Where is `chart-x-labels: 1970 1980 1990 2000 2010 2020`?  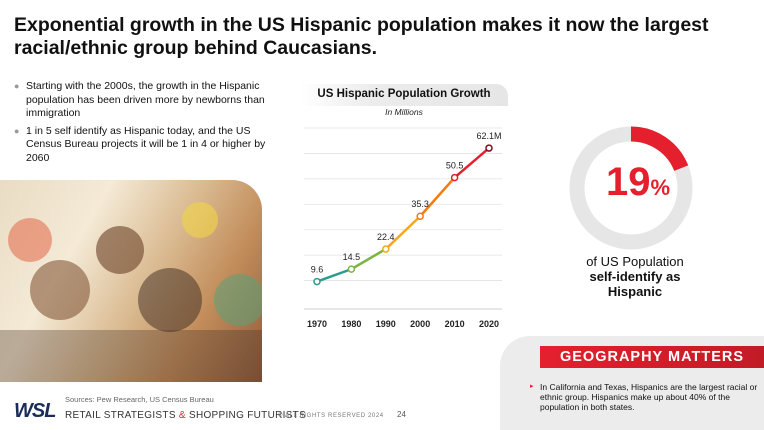 chart-x-labels: 1970 1980 1990 2000 2010 2020 is located at coordinates (403, 324).